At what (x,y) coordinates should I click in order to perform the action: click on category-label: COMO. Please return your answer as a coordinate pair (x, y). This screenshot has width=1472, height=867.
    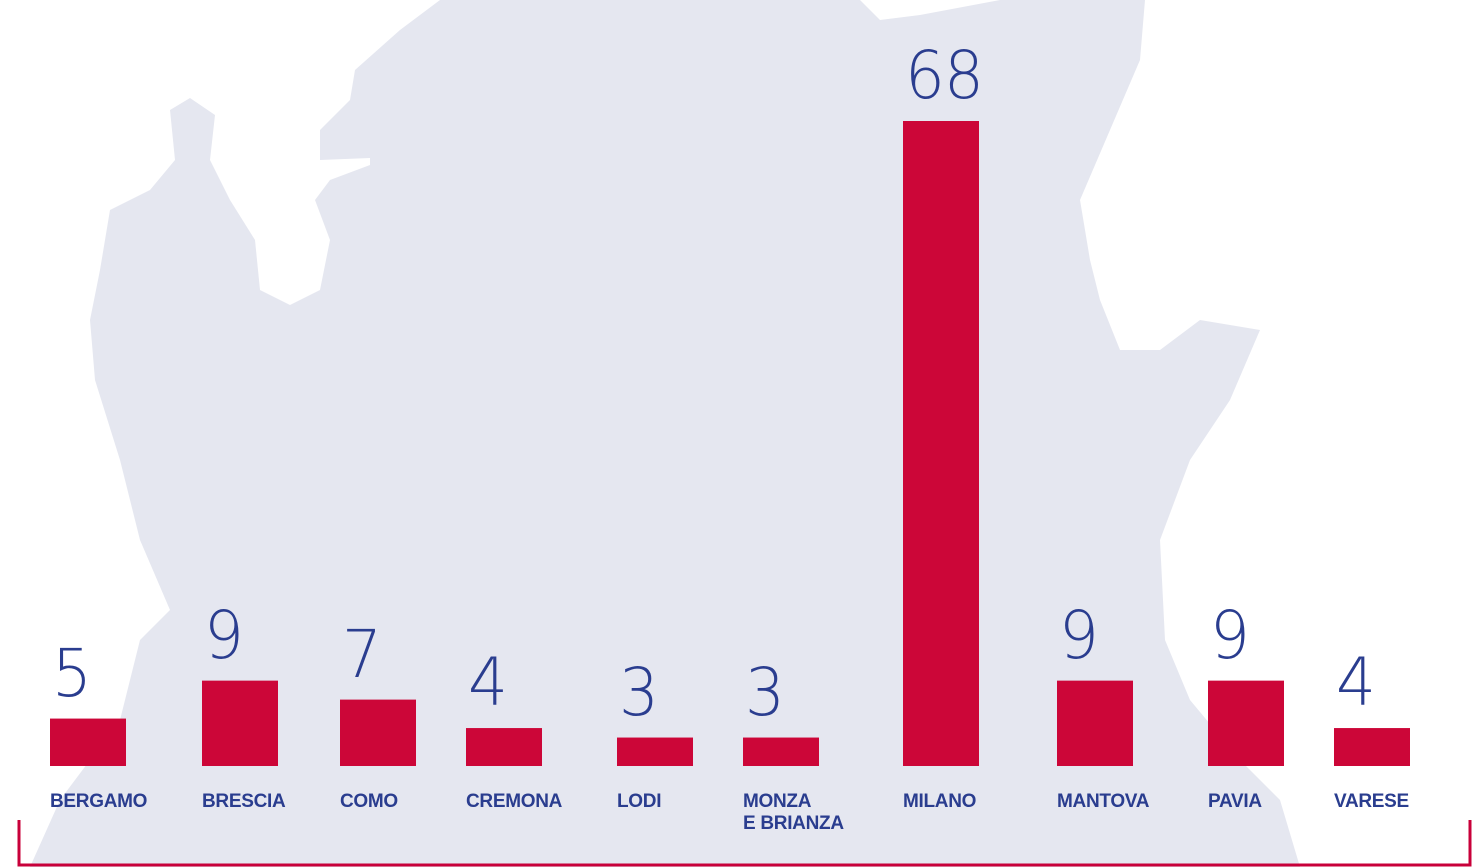
    Looking at the image, I should click on (369, 801).